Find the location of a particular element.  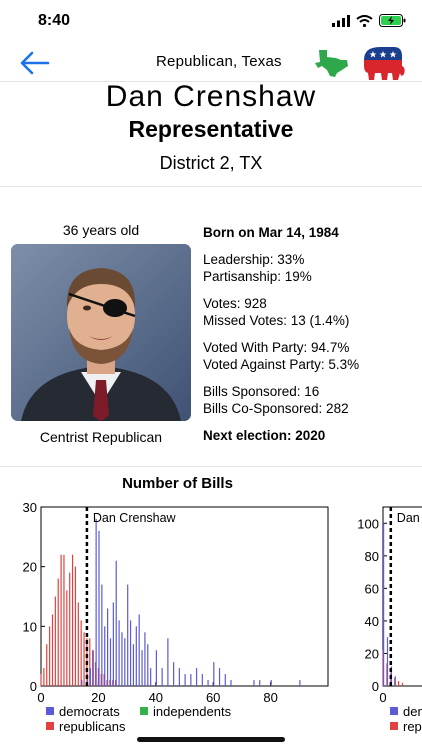

status-icons is located at coordinates (369, 20).